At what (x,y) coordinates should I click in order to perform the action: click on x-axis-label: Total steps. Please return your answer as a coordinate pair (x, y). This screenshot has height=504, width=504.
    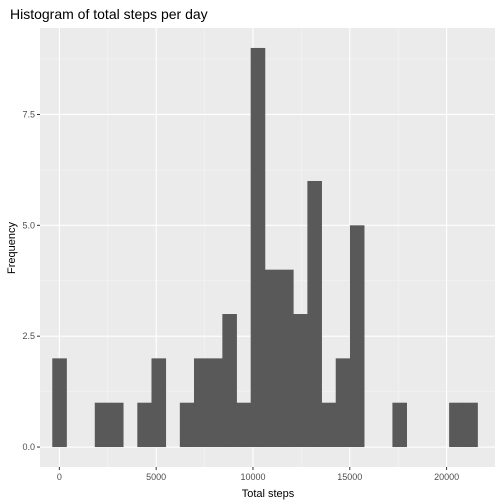
    Looking at the image, I should click on (268, 494).